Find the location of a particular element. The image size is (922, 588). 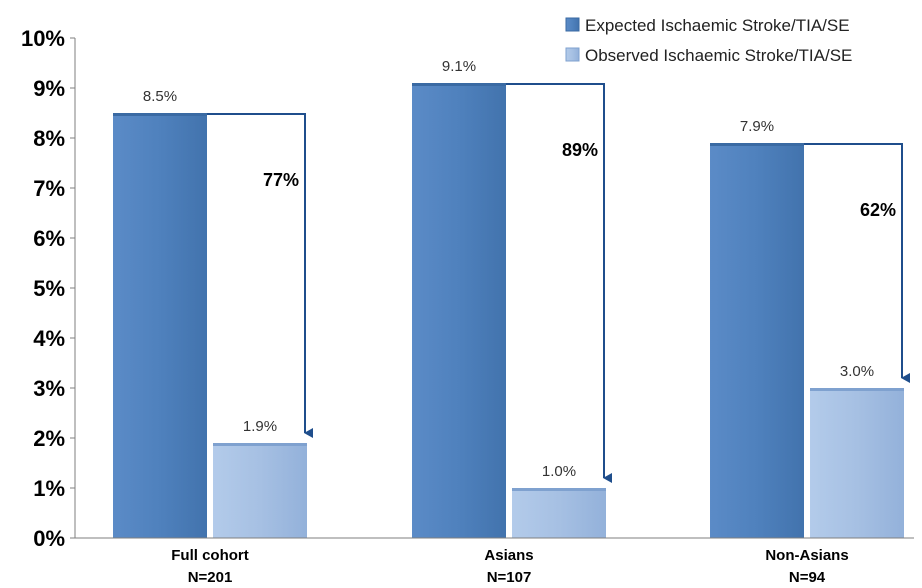

data-label: 3.0% is located at coordinates (857, 371).